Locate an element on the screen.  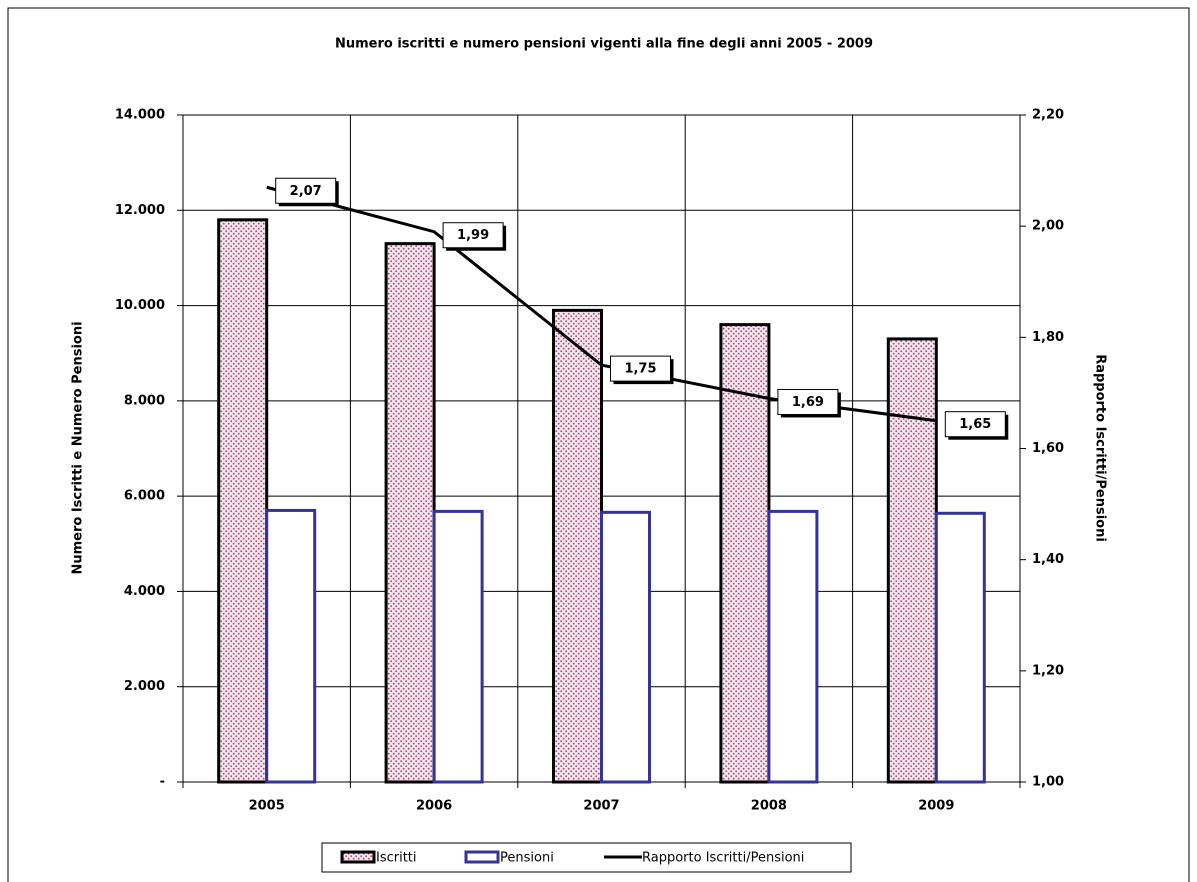
y2-tick-label: 1,00 is located at coordinates (1048, 782).